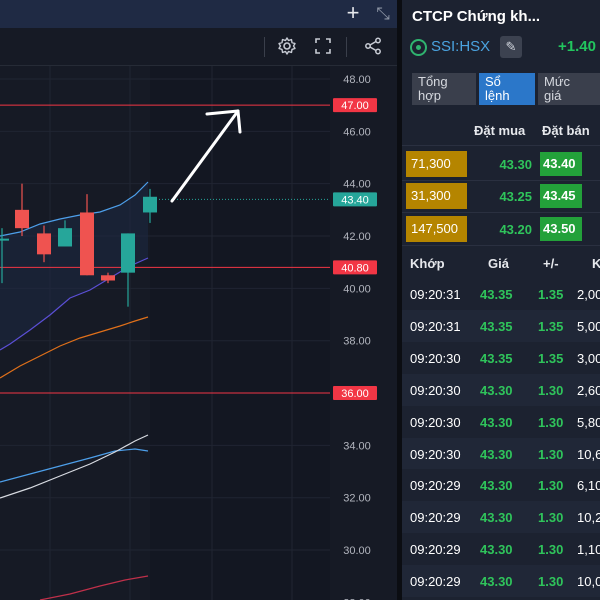  I want to click on trade-volume: 5,00, so click(588, 326).